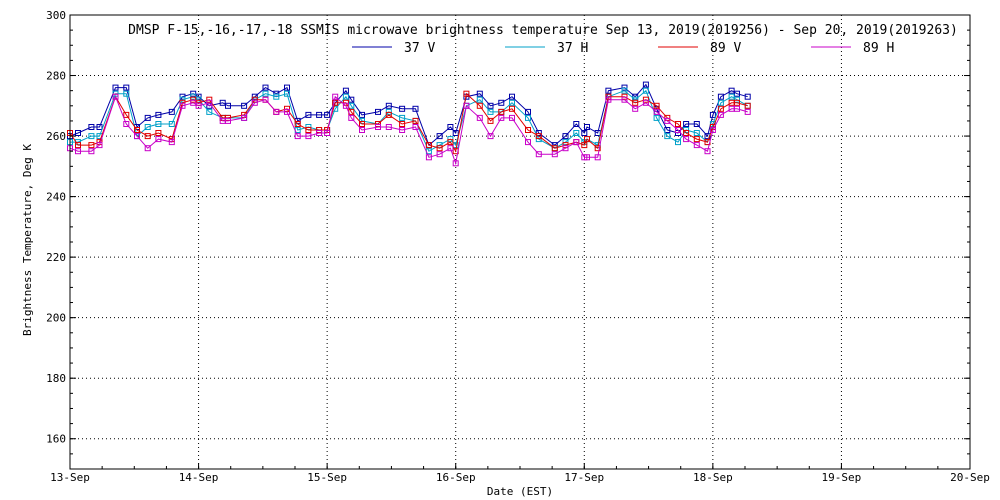 The height and width of the screenshot is (500, 1000). What do you see at coordinates (393, 48) in the screenshot?
I see `legend-item: 37 V` at bounding box center [393, 48].